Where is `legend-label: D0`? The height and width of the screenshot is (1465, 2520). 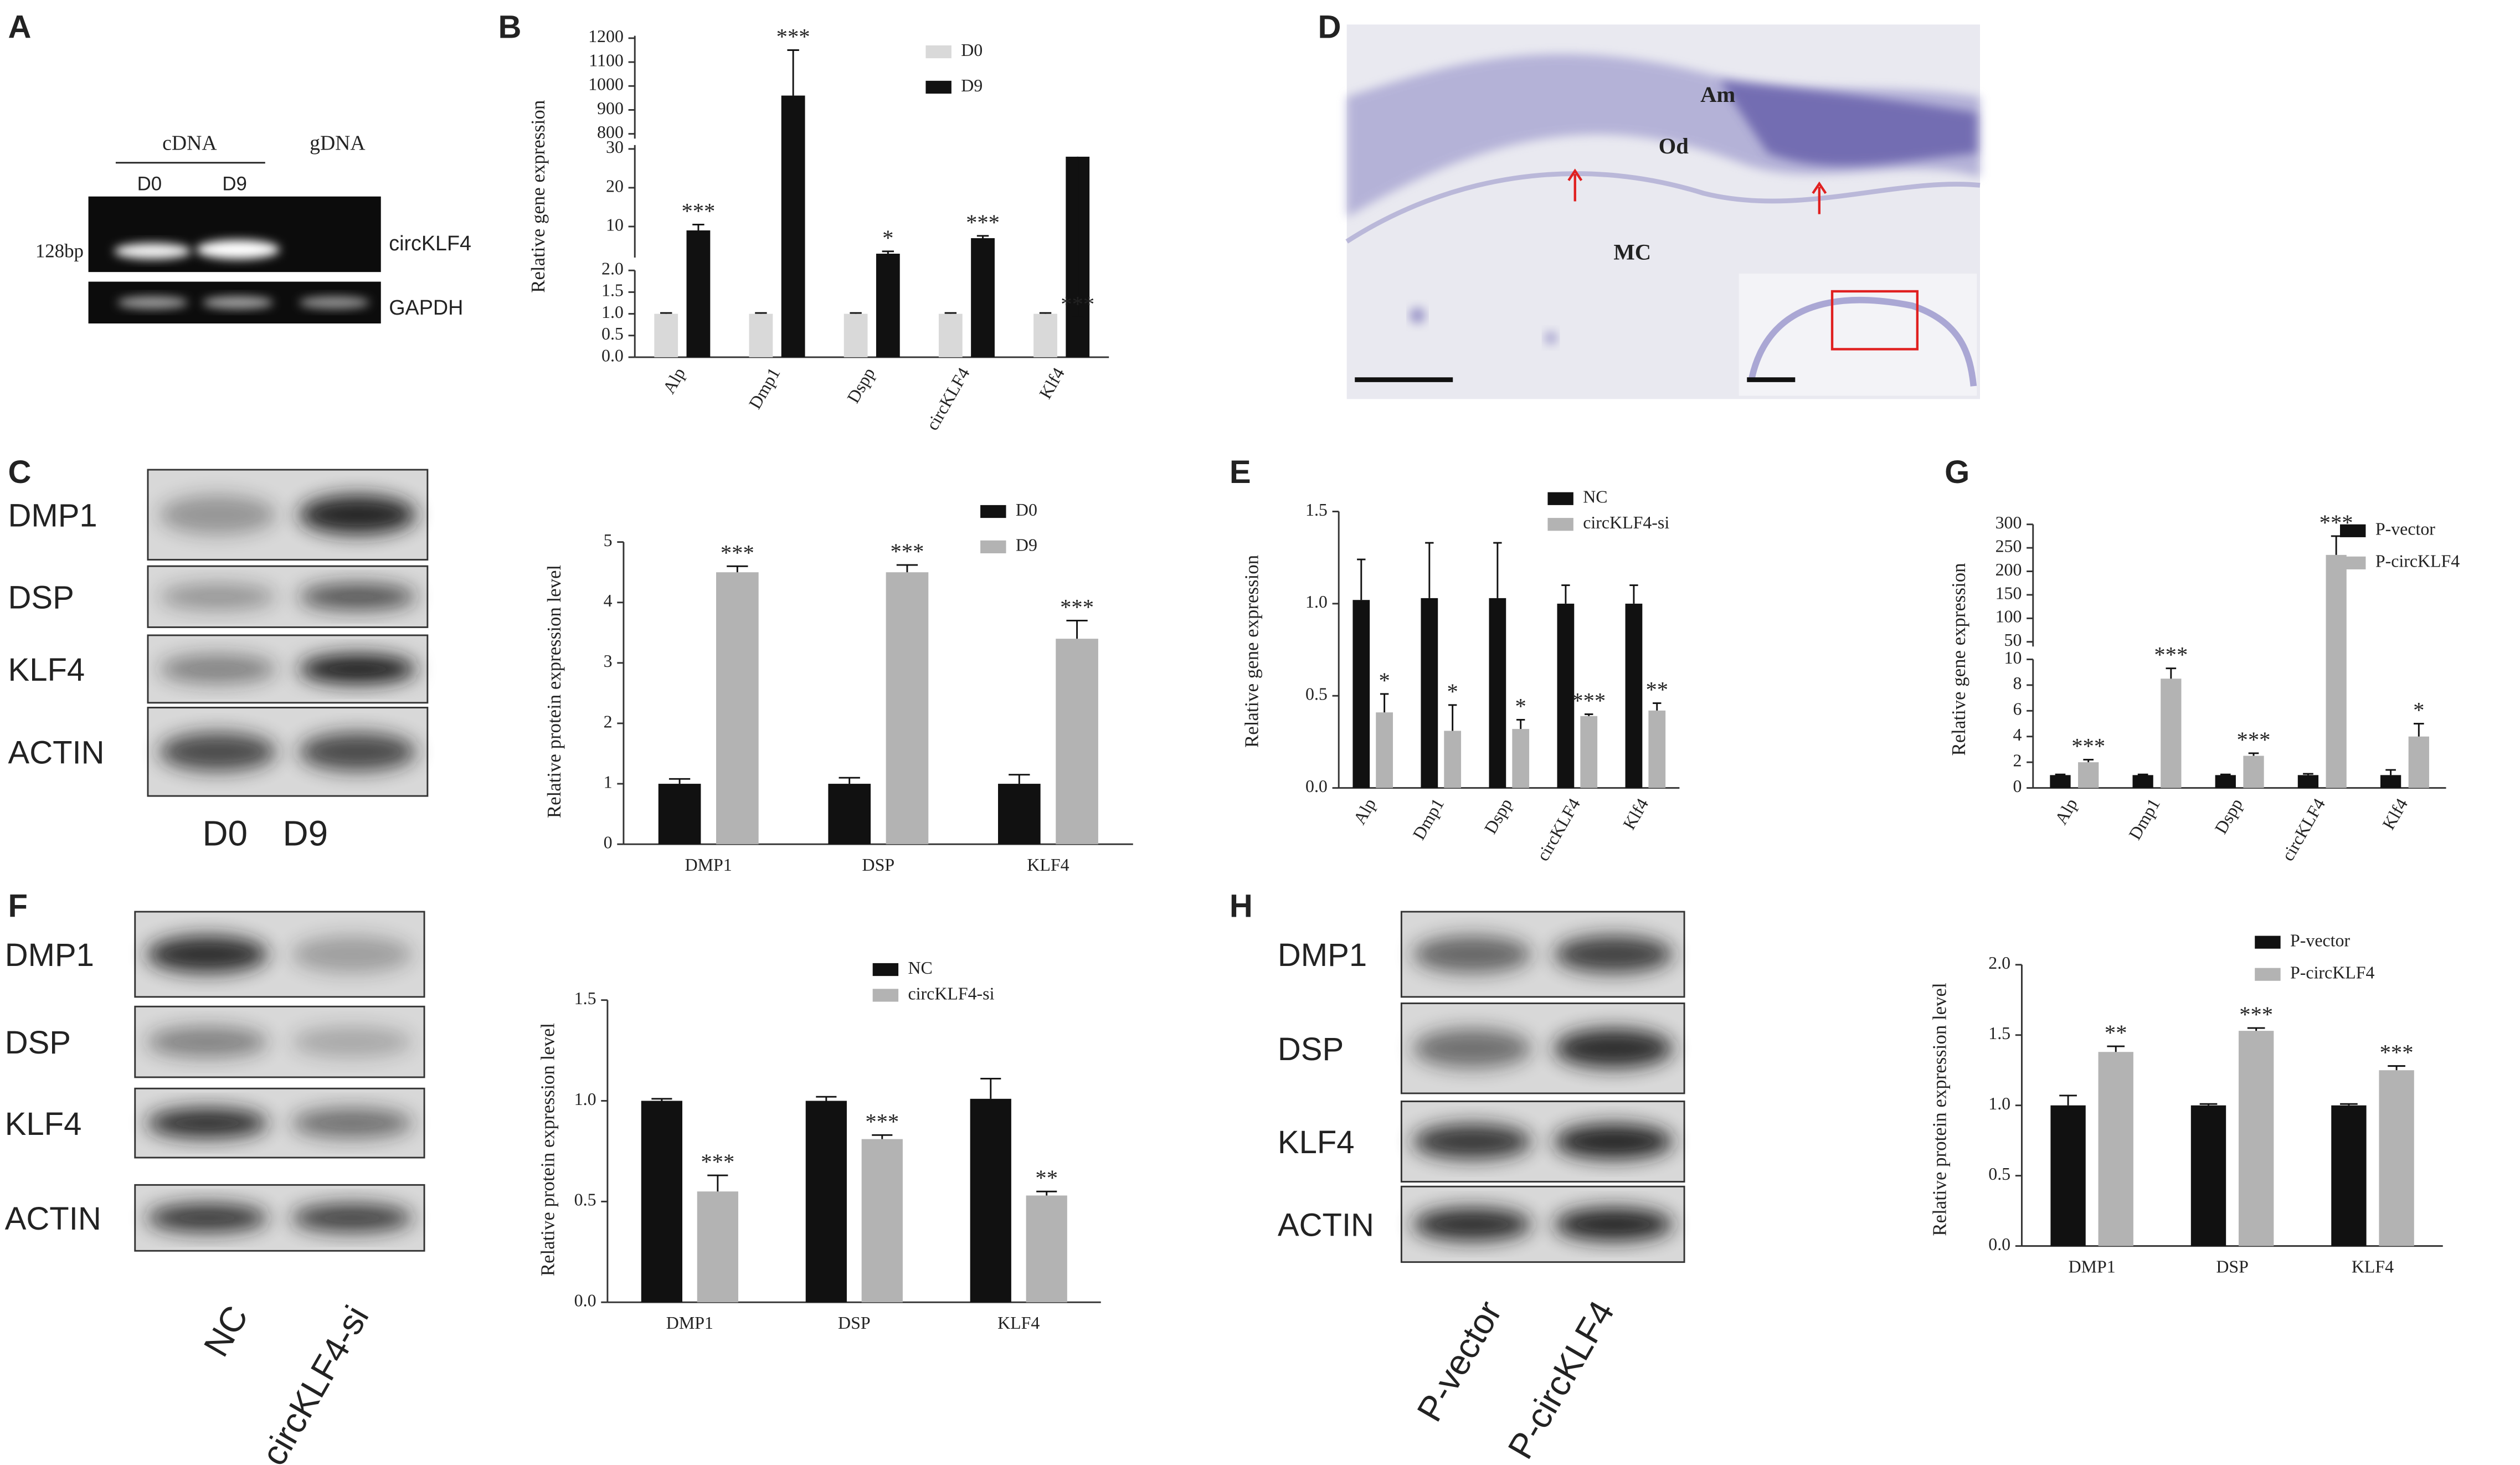 legend-label: D0 is located at coordinates (972, 50).